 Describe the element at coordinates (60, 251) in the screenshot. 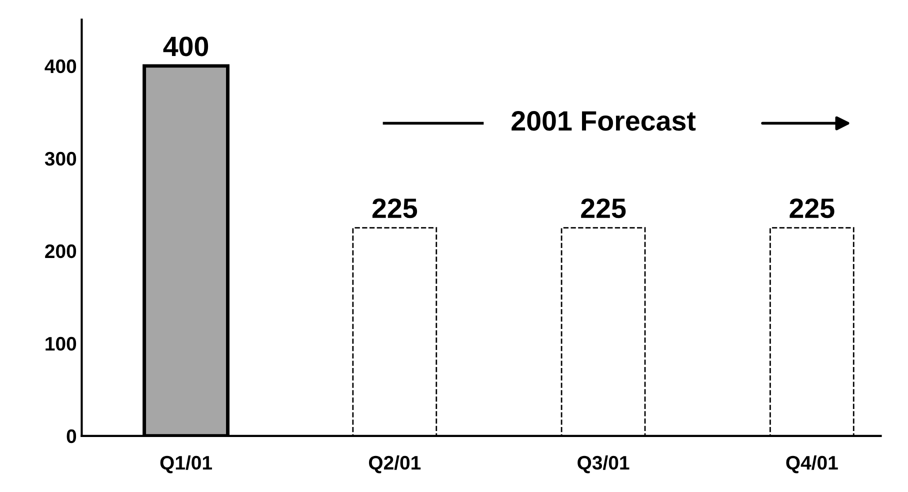

I see `y-tick-label: 200` at that location.